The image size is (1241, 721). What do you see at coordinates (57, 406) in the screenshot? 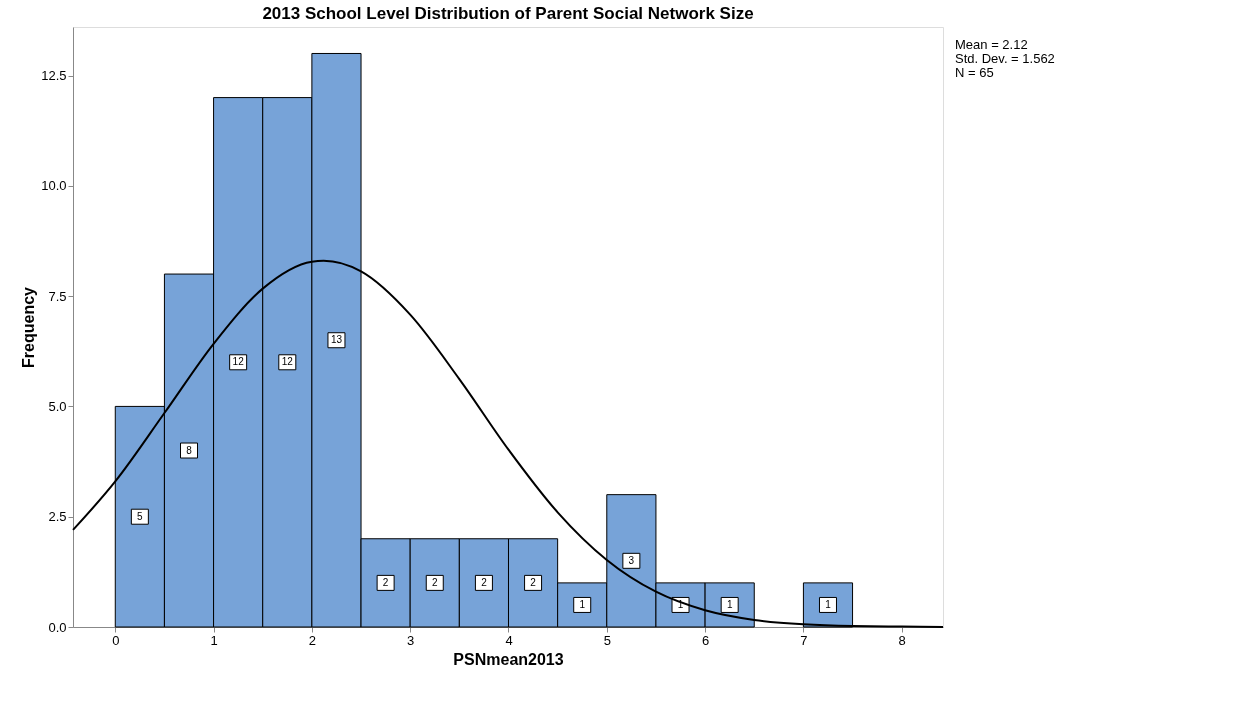
I see `y-tick-label: 5.0` at bounding box center [57, 406].